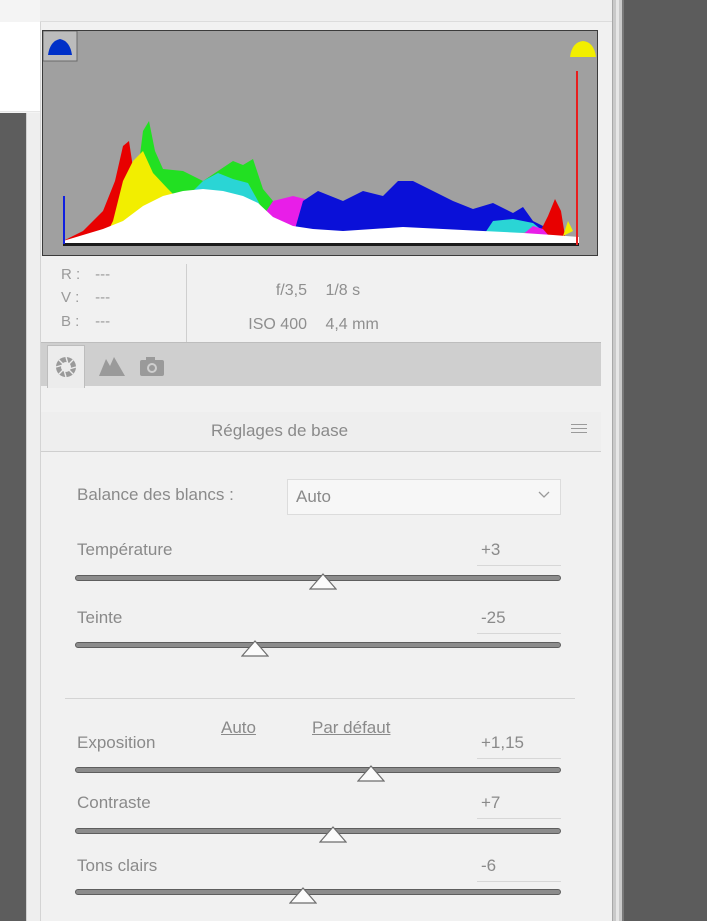 The image size is (707, 921). I want to click on aperture-icon, so click(66, 367).